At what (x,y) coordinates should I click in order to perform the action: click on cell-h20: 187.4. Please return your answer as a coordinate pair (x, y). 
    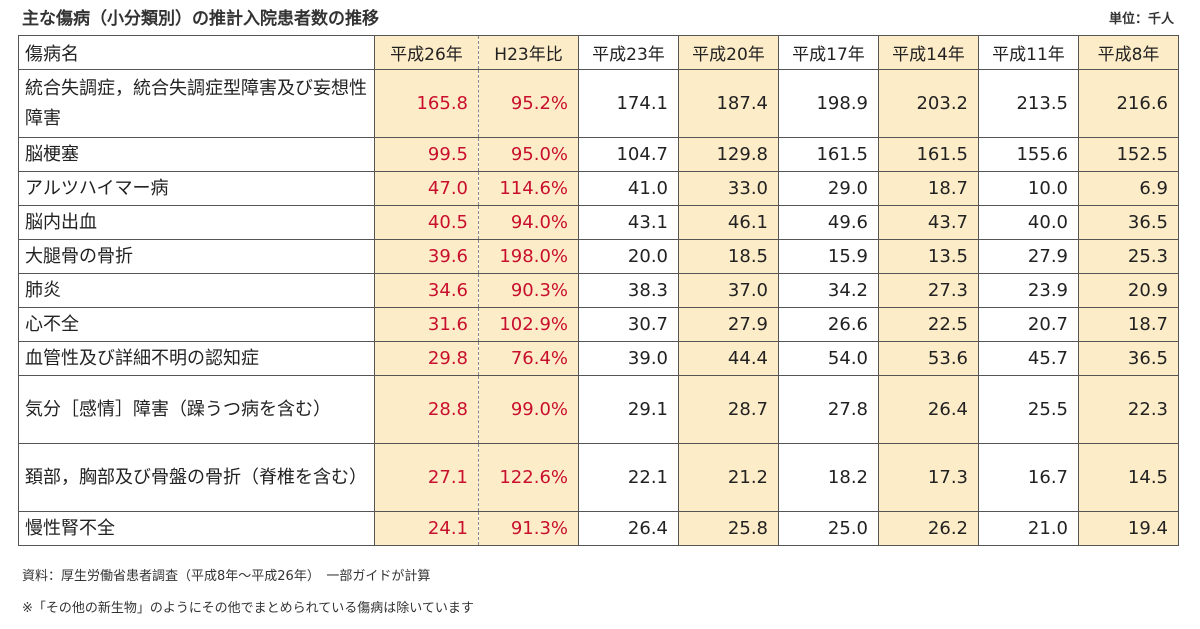
    Looking at the image, I should click on (728, 103).